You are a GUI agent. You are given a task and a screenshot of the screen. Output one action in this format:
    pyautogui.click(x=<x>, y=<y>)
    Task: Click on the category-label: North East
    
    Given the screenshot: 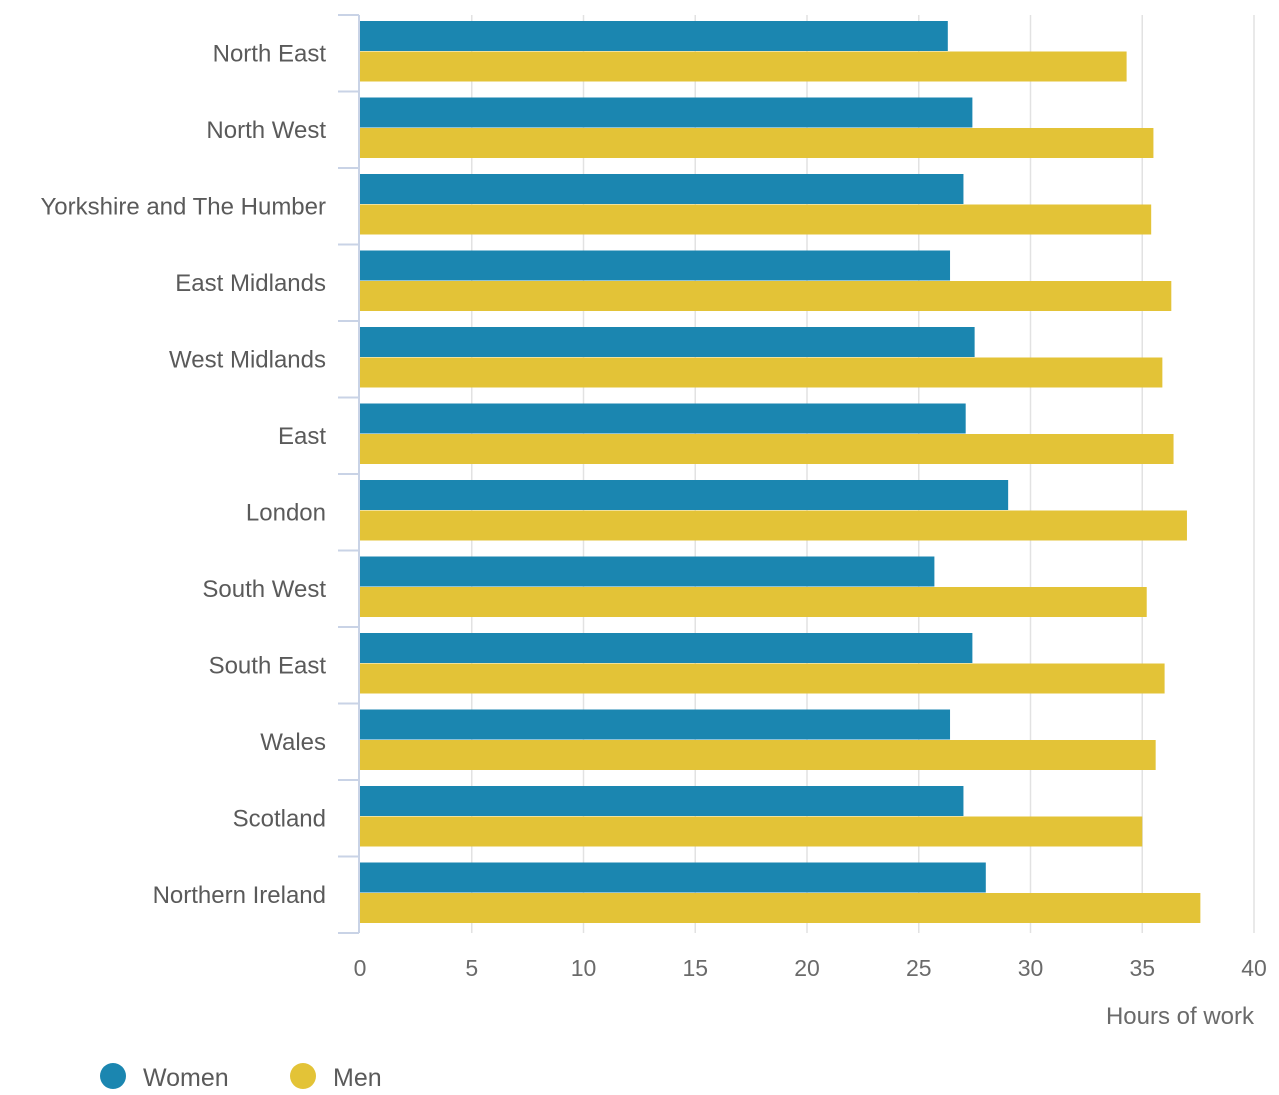 What is the action you would take?
    pyautogui.click(x=270, y=53)
    